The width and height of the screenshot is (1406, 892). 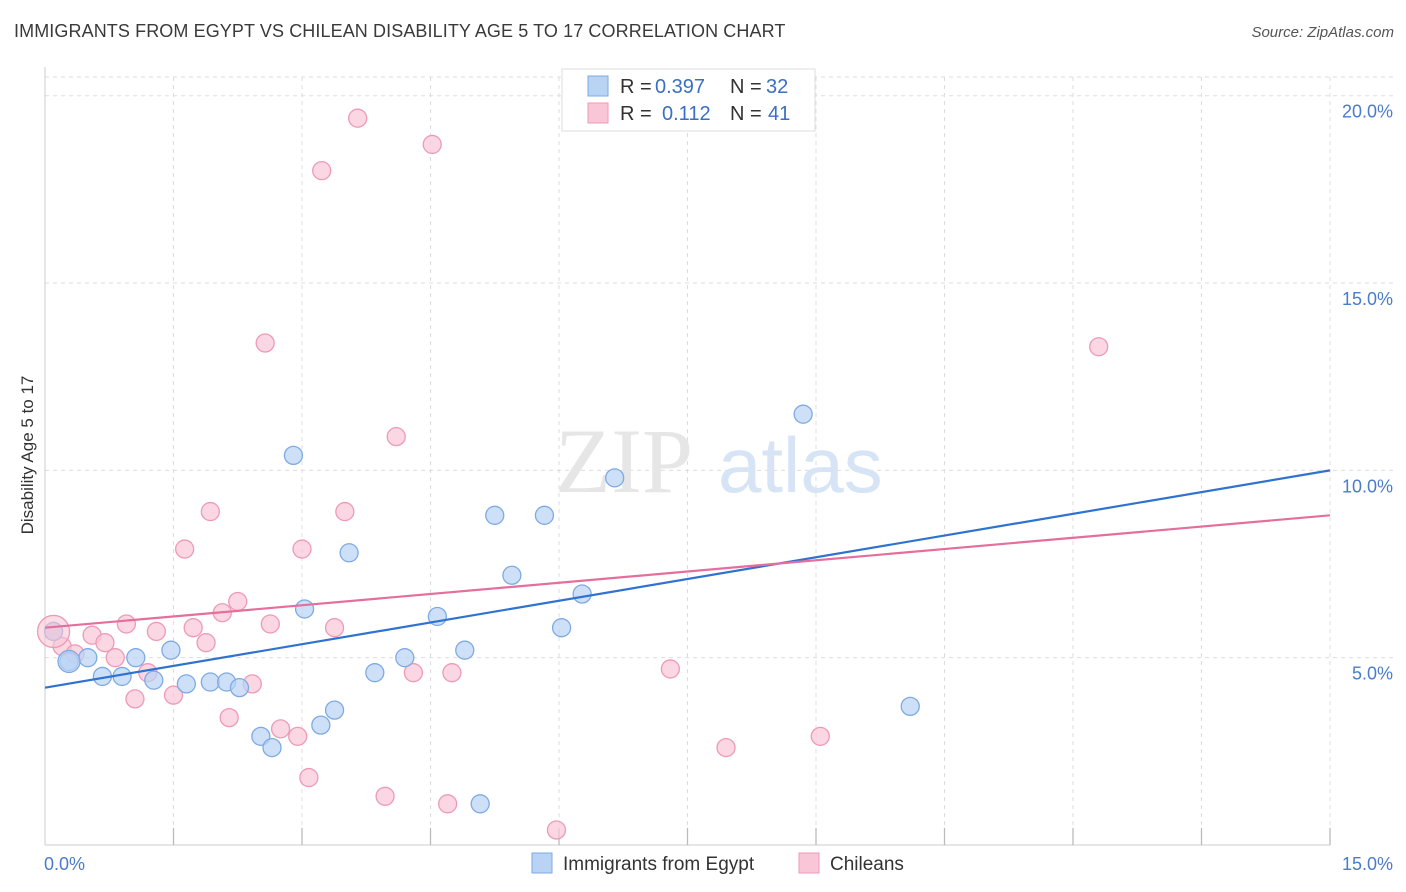 I want to click on chart-source: Source: ZipAtlas.com, so click(x=1322, y=32).